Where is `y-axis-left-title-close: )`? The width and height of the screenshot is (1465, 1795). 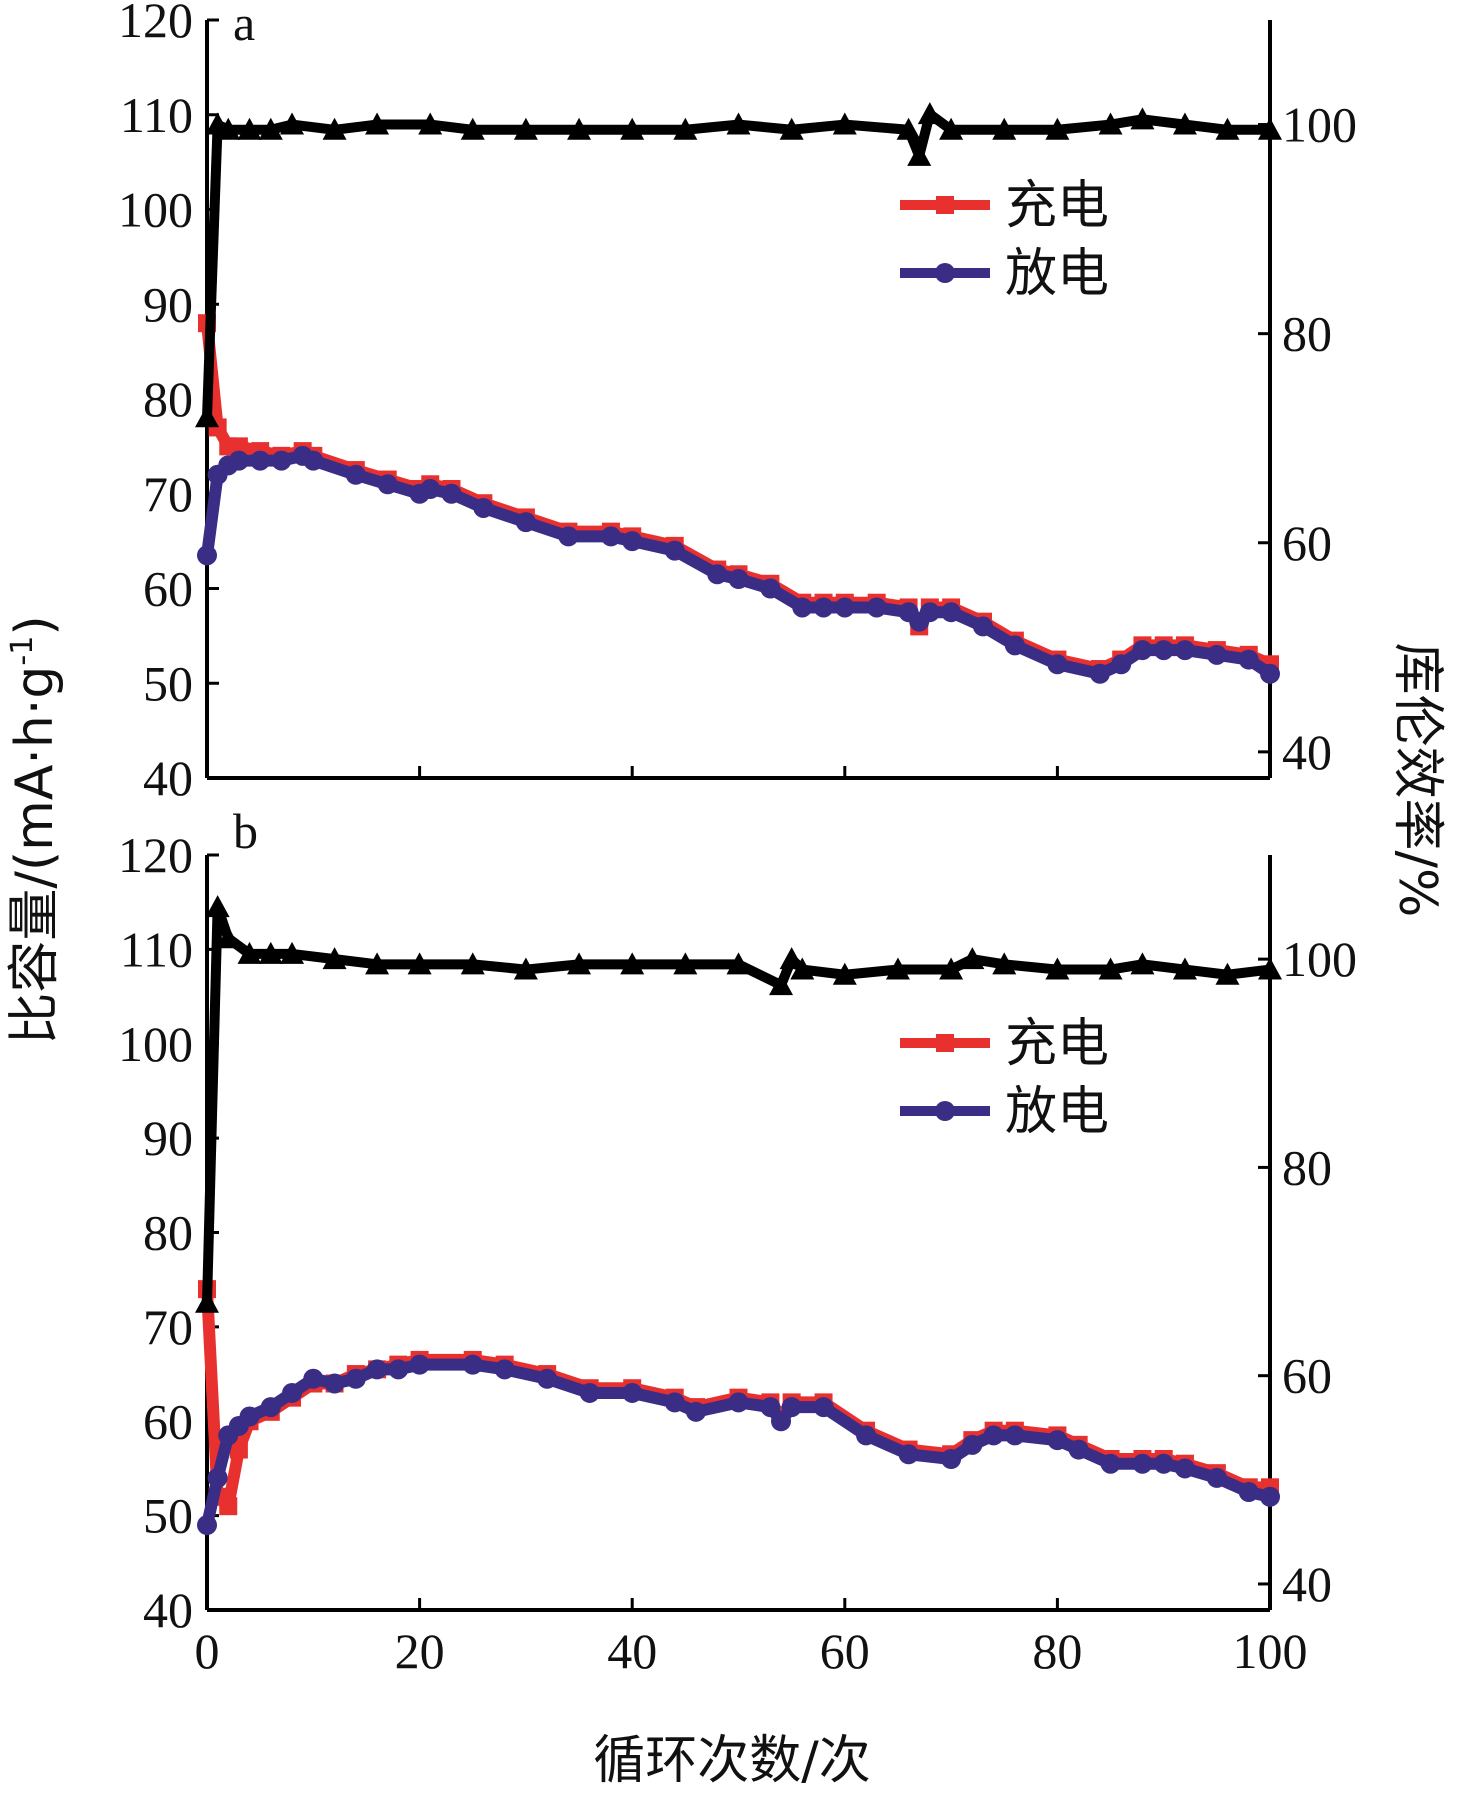
y-axis-left-title-close: ) is located at coordinates (35, 625).